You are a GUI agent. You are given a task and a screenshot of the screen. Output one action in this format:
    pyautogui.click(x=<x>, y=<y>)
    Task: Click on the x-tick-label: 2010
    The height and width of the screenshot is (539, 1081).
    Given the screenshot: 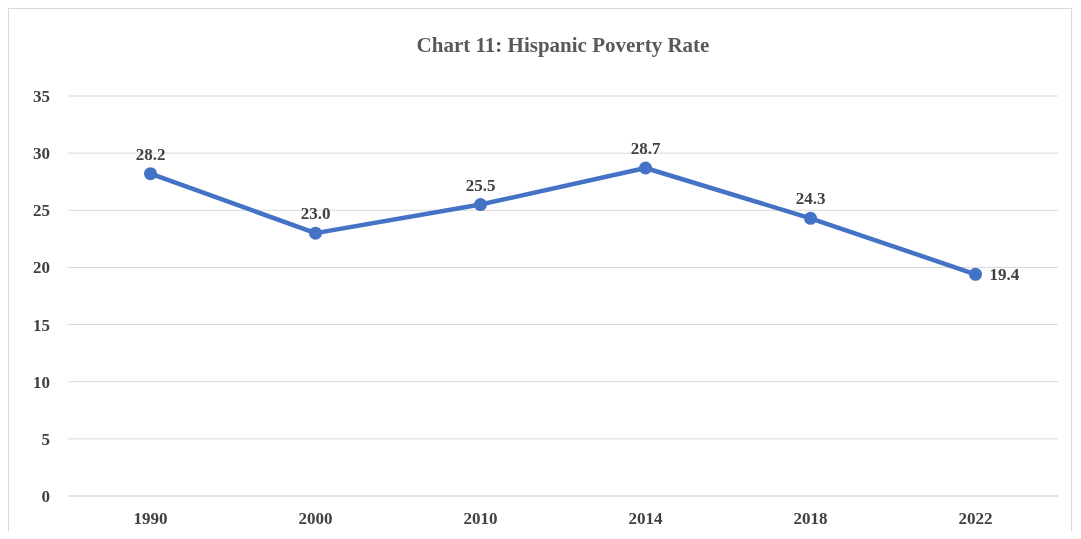 What is the action you would take?
    pyautogui.click(x=480, y=518)
    